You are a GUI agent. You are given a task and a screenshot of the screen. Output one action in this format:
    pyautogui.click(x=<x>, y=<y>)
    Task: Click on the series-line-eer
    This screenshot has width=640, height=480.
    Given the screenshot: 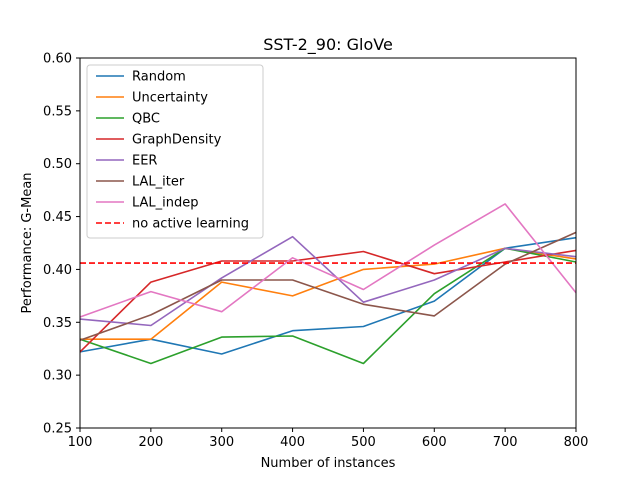 What is the action you would take?
    pyautogui.click(x=328, y=281)
    